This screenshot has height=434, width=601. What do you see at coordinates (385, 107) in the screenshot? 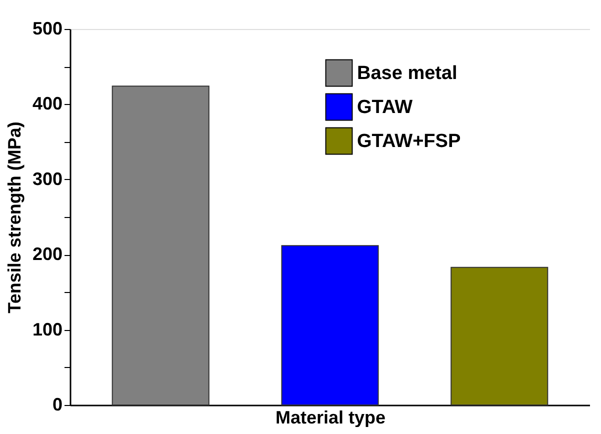
I see `legend-label: GTAW` at bounding box center [385, 107].